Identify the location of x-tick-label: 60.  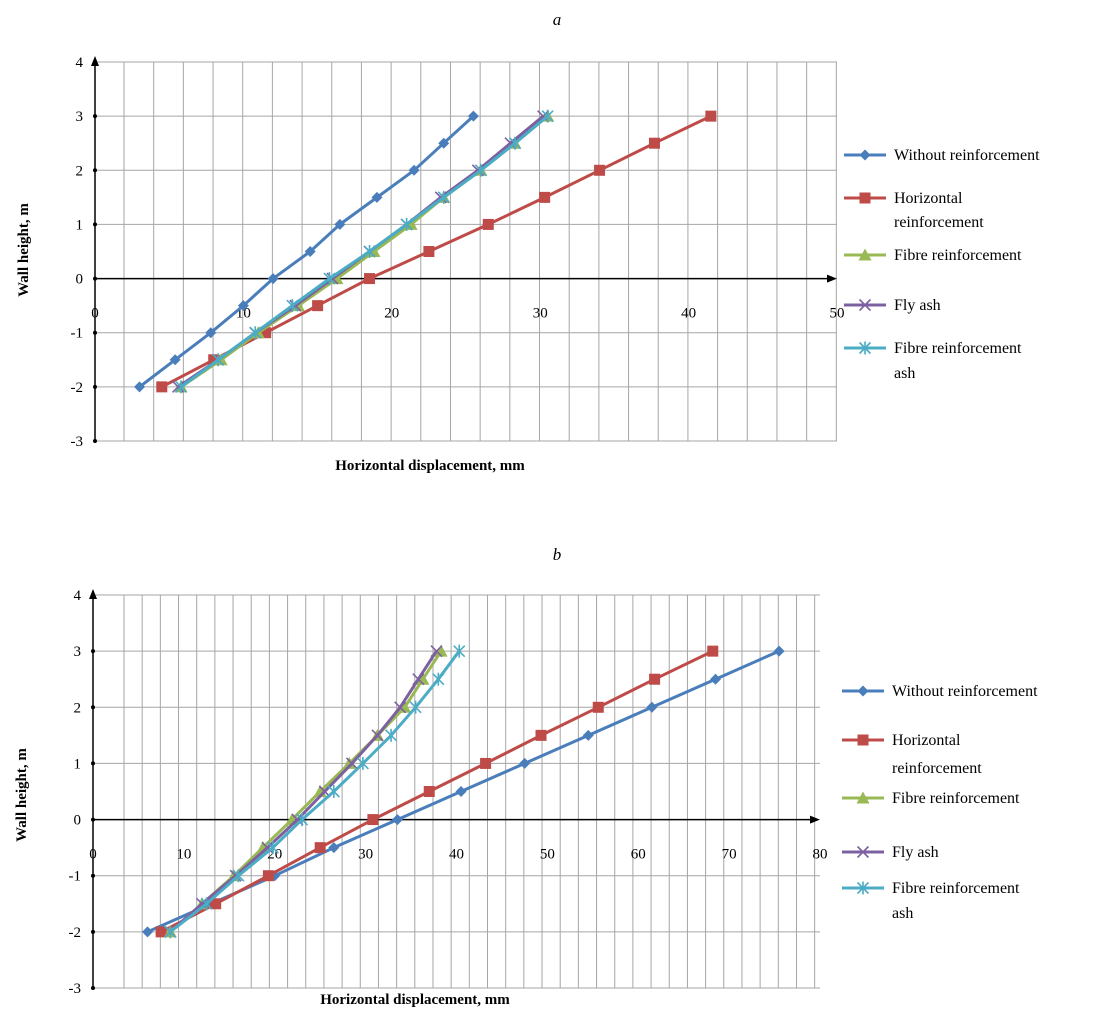
(638, 855).